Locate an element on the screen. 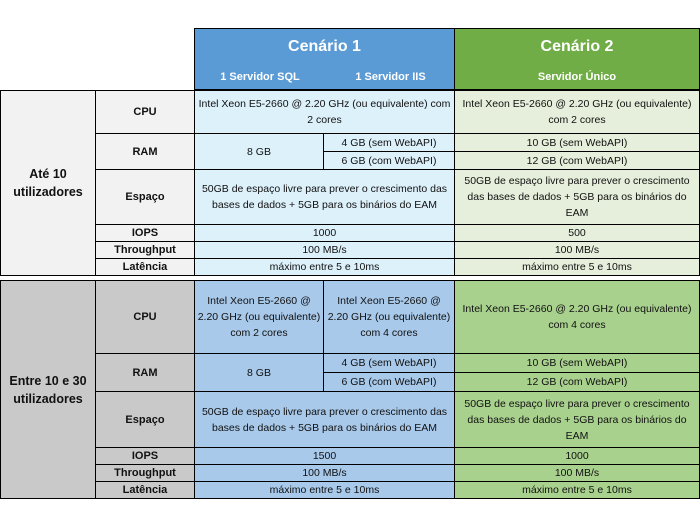  group2-throughput-s2: 100 MB/s is located at coordinates (577, 473).